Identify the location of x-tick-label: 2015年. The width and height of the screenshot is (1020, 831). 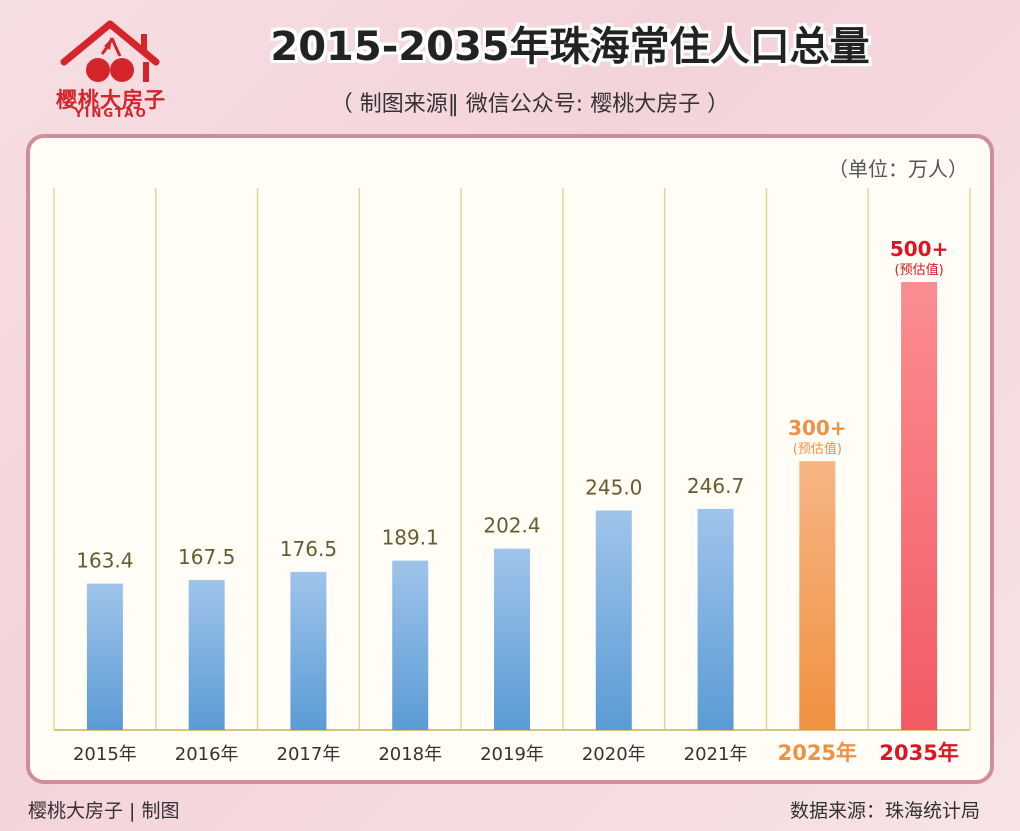
(105, 754).